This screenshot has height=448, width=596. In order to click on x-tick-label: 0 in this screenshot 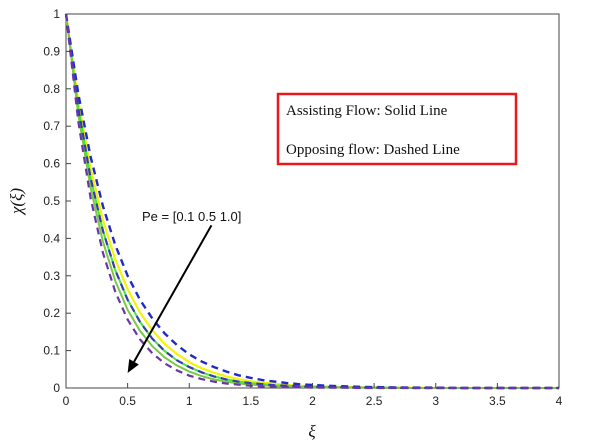, I will do `click(66, 401)`.